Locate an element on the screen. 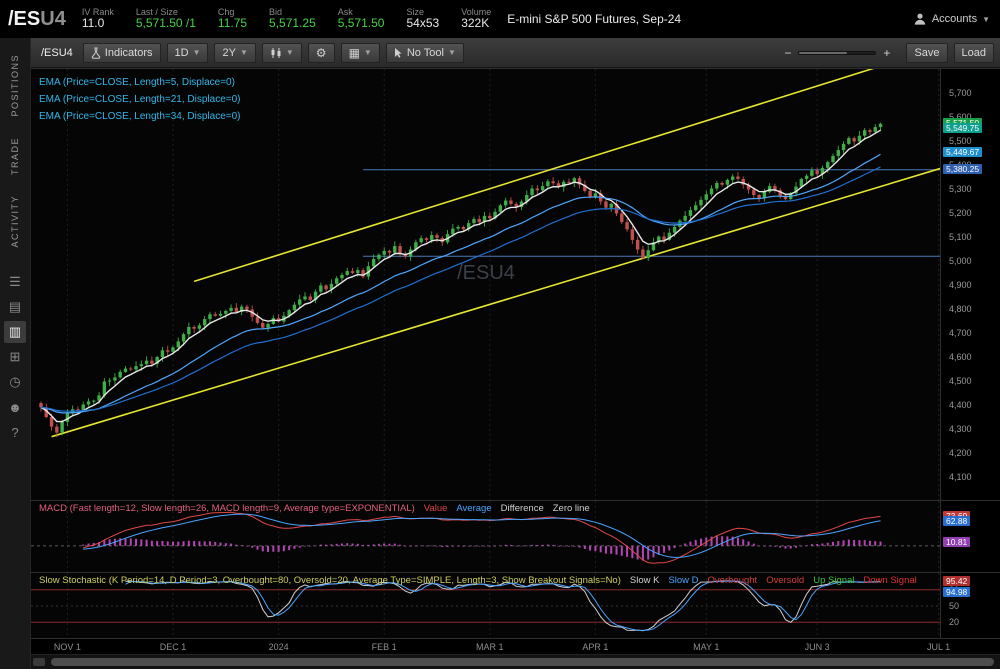 This screenshot has height=669, width=1000. quote-field-value: 54x53 is located at coordinates (423, 23).